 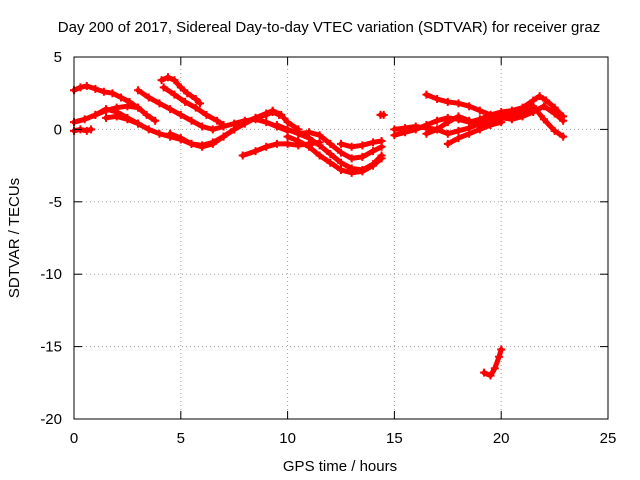 What do you see at coordinates (51, 274) in the screenshot?
I see `y-tick-label: -10` at bounding box center [51, 274].